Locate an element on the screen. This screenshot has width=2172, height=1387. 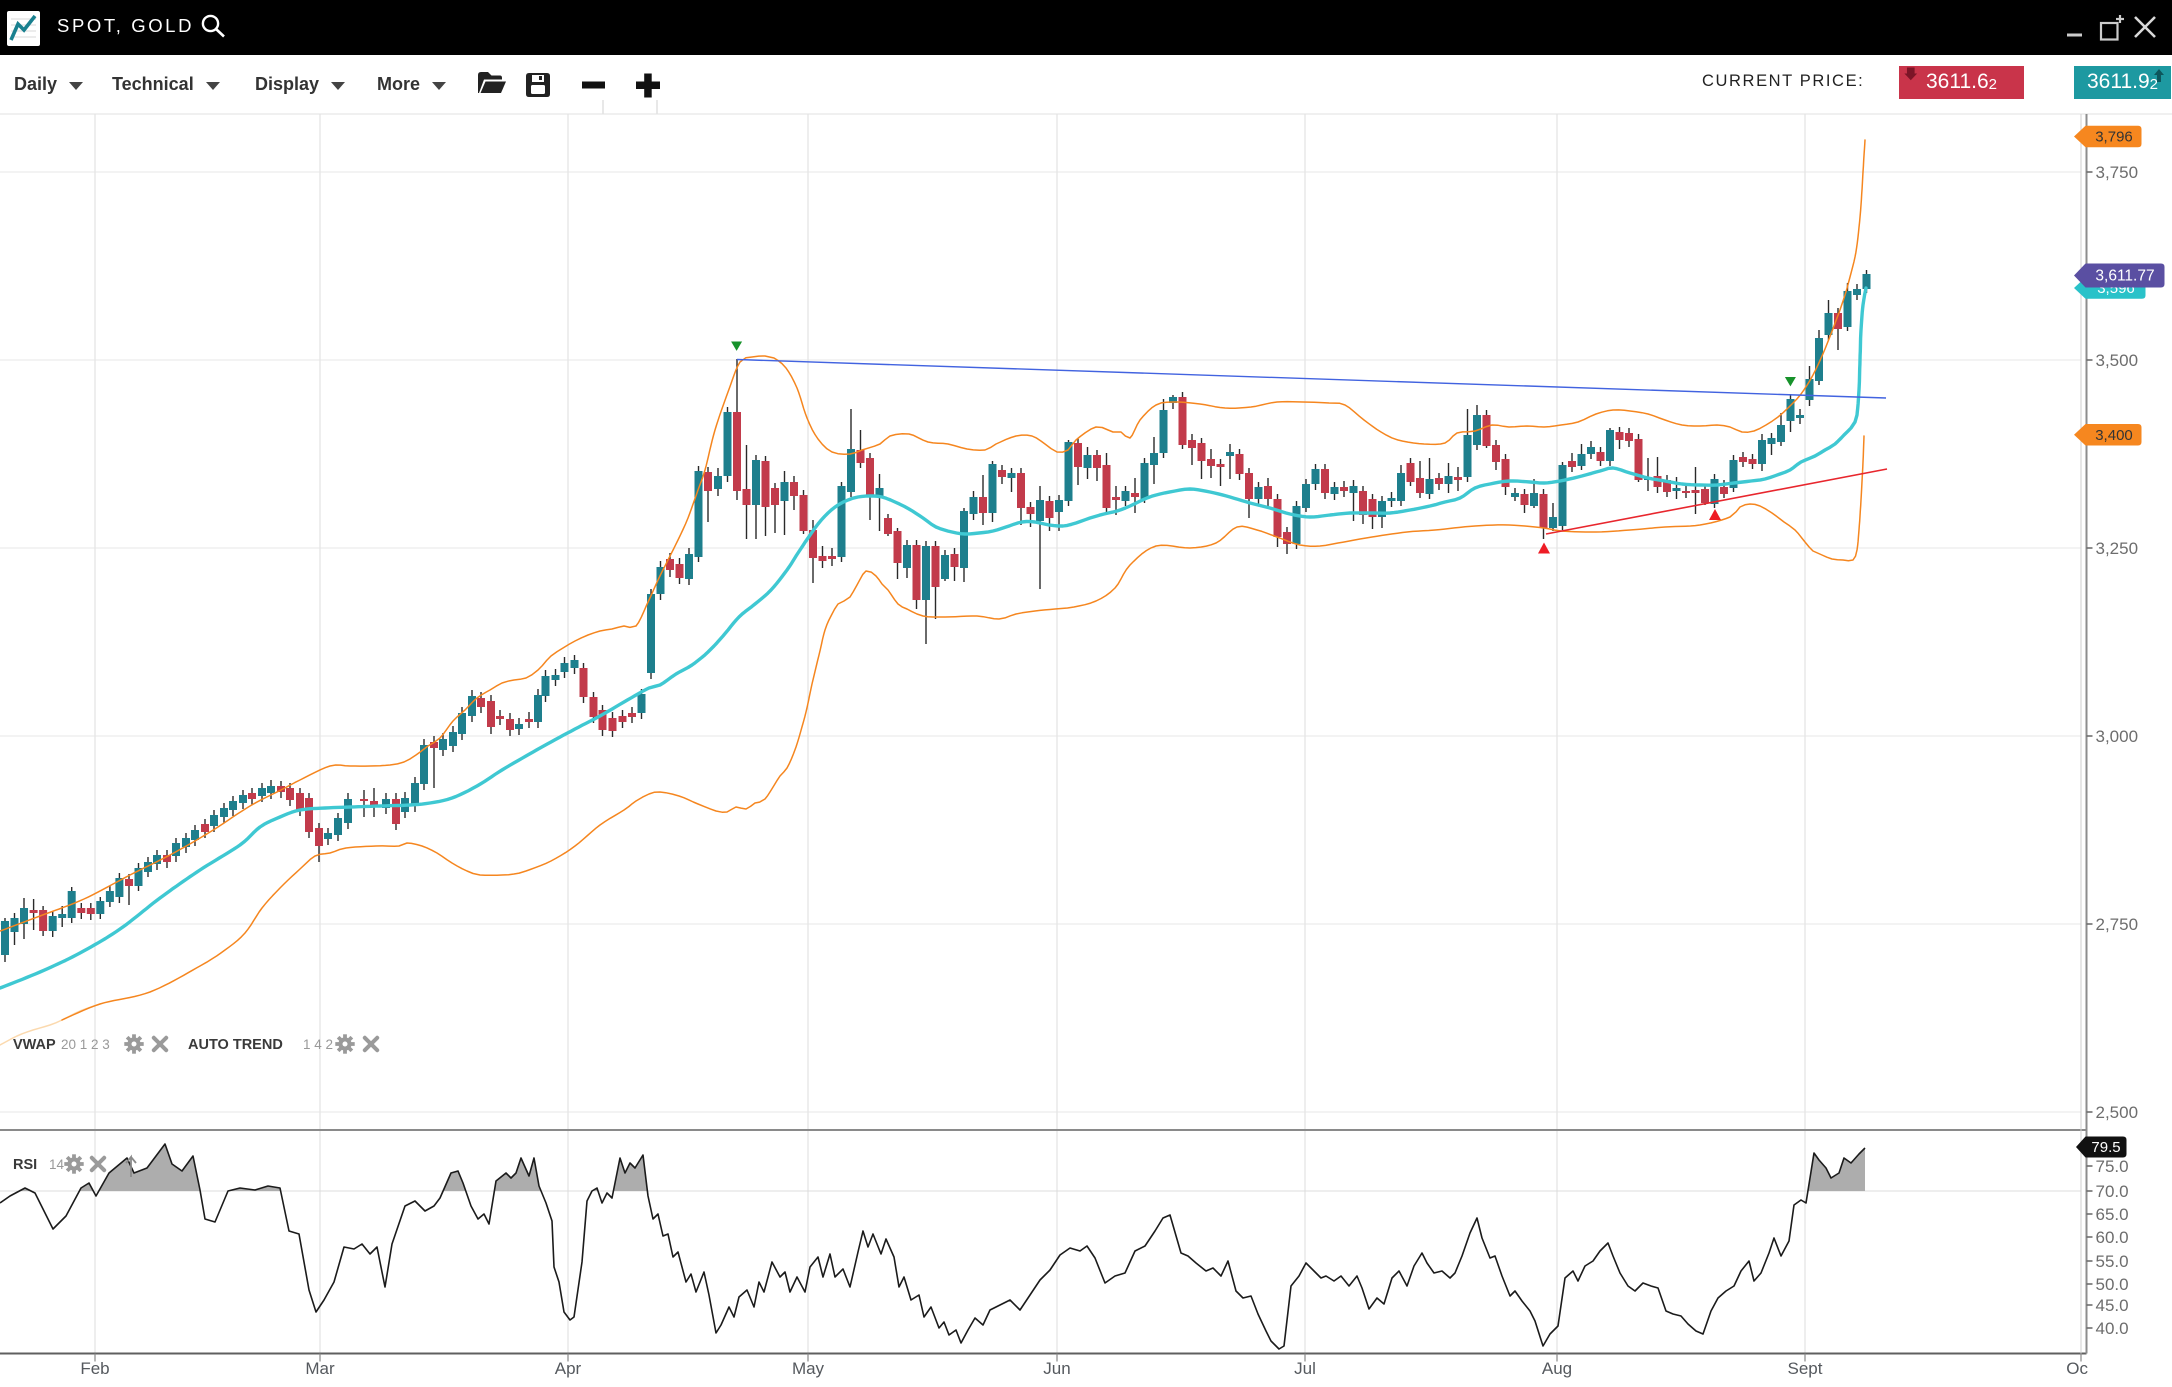
svg-text: 3,500 is located at coordinates (2117, 360).